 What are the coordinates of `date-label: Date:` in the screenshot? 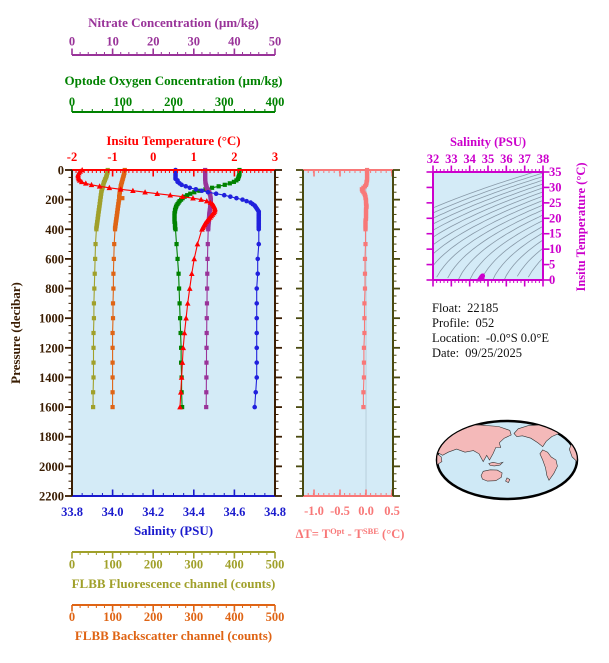 It's located at (446, 353).